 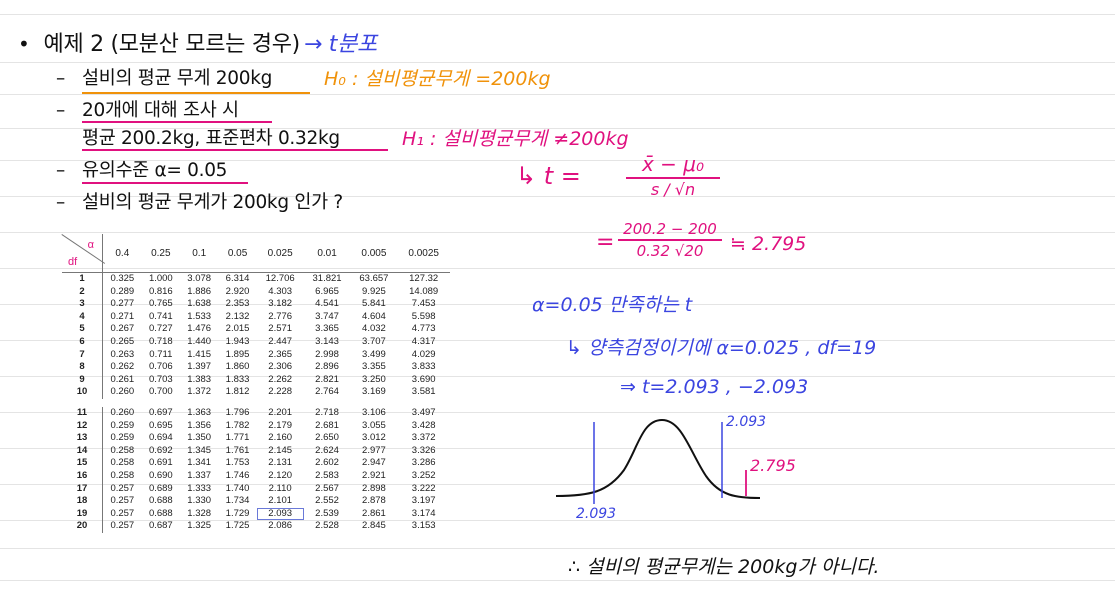 What do you see at coordinates (327, 526) in the screenshot?
I see `table-cell: 2.528` at bounding box center [327, 526].